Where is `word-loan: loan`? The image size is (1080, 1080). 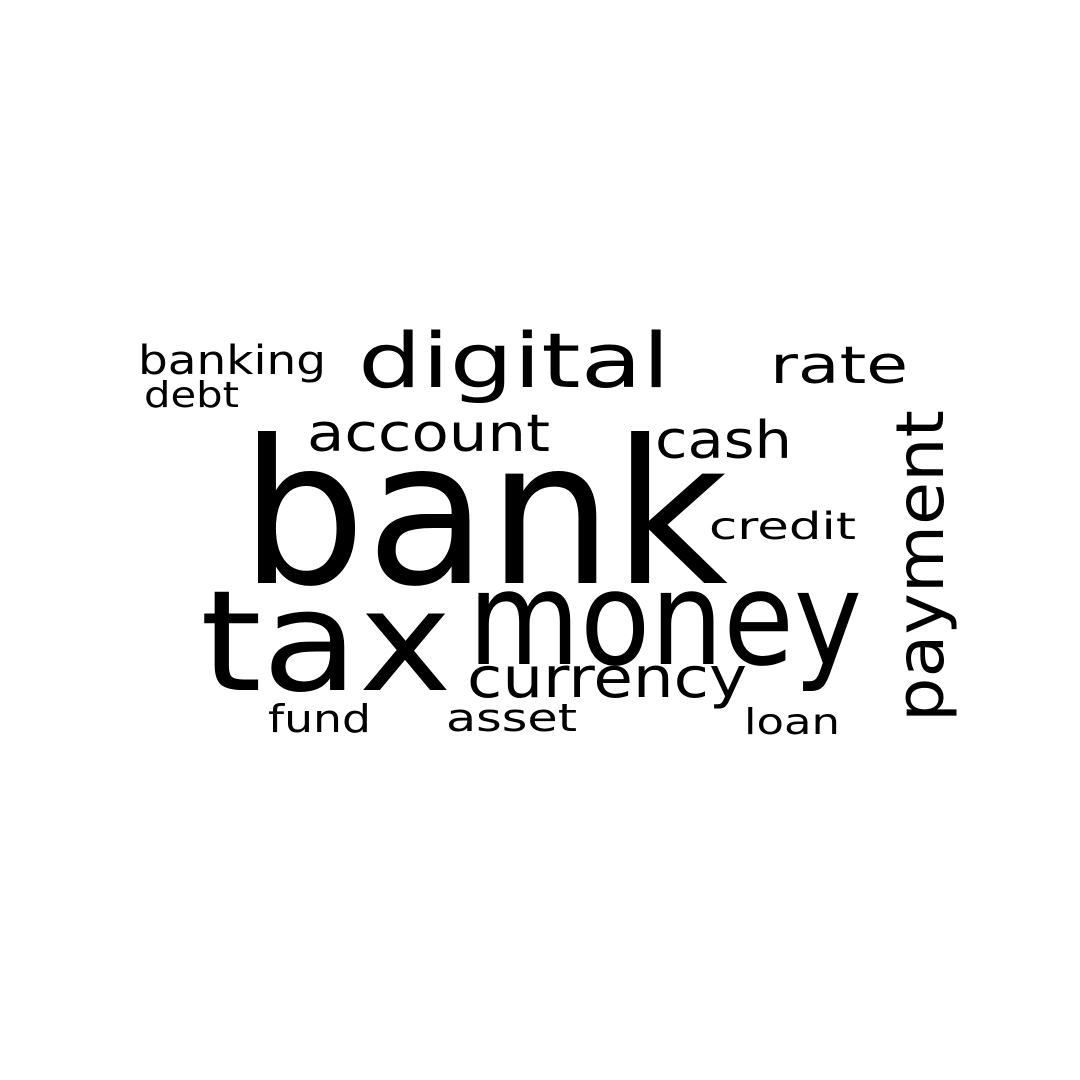
word-loan: loan is located at coordinates (792, 722).